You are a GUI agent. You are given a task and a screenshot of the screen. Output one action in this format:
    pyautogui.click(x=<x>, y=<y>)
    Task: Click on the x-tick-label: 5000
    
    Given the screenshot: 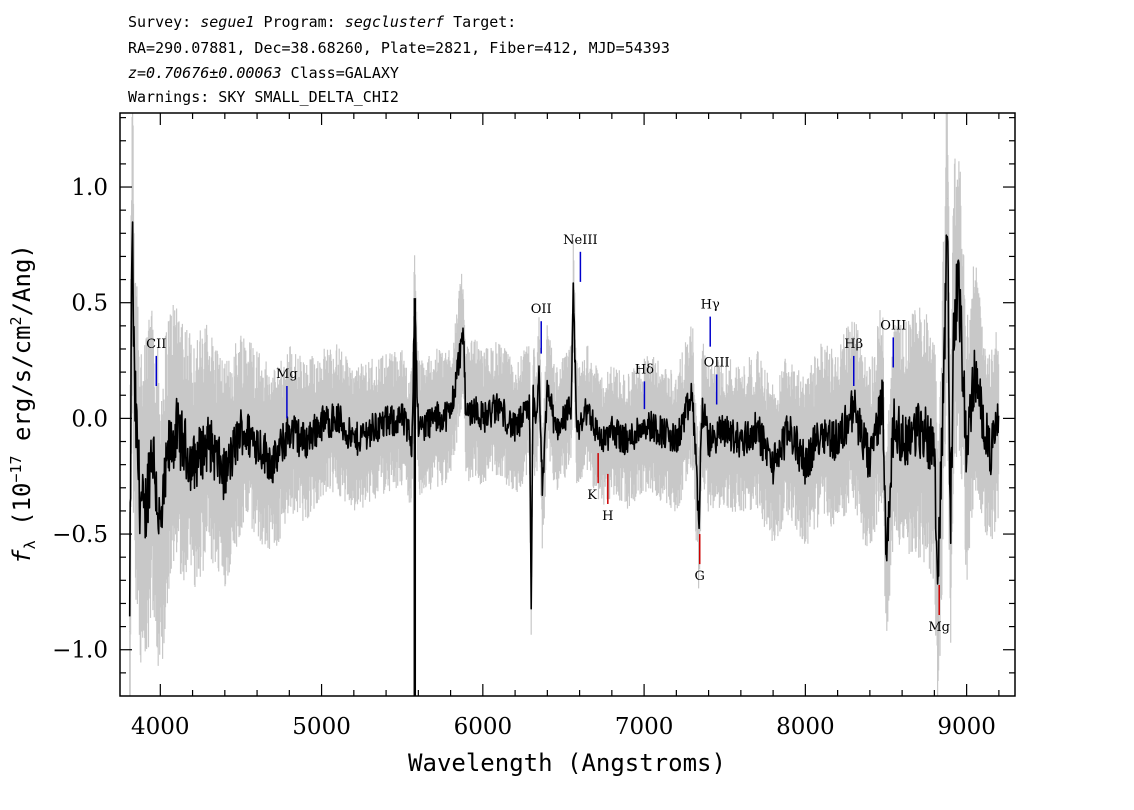 What is the action you would take?
    pyautogui.click(x=321, y=727)
    